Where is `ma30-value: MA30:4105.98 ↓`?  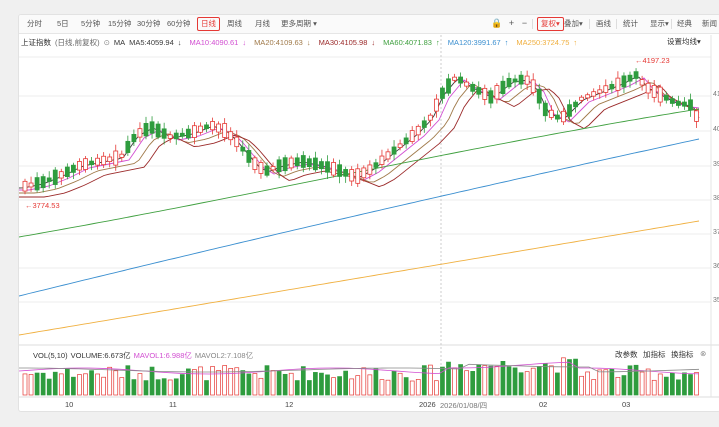 ma30-value: MA30:4105.98 ↓ is located at coordinates (347, 42).